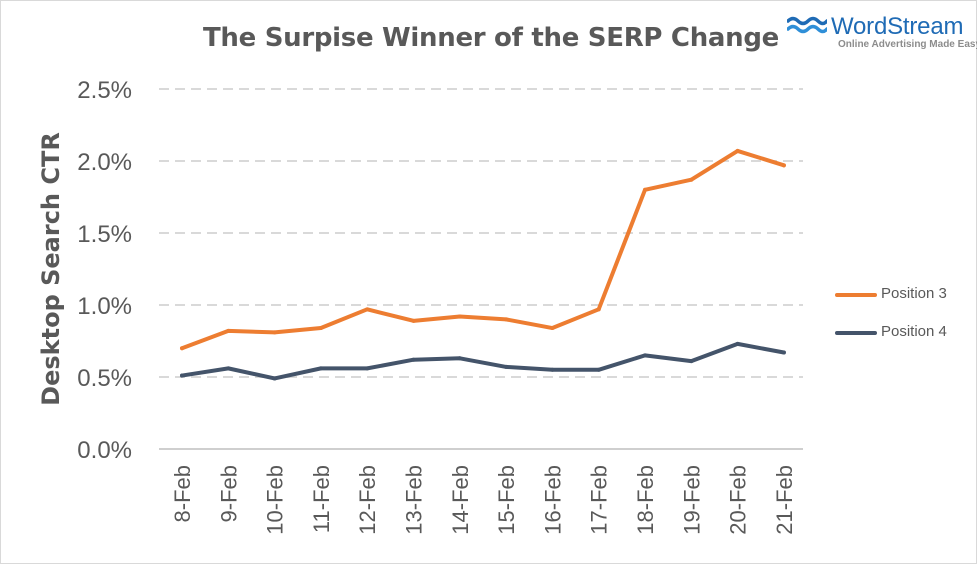  What do you see at coordinates (506, 500) in the screenshot?
I see `x-tick-label: 15-Feb` at bounding box center [506, 500].